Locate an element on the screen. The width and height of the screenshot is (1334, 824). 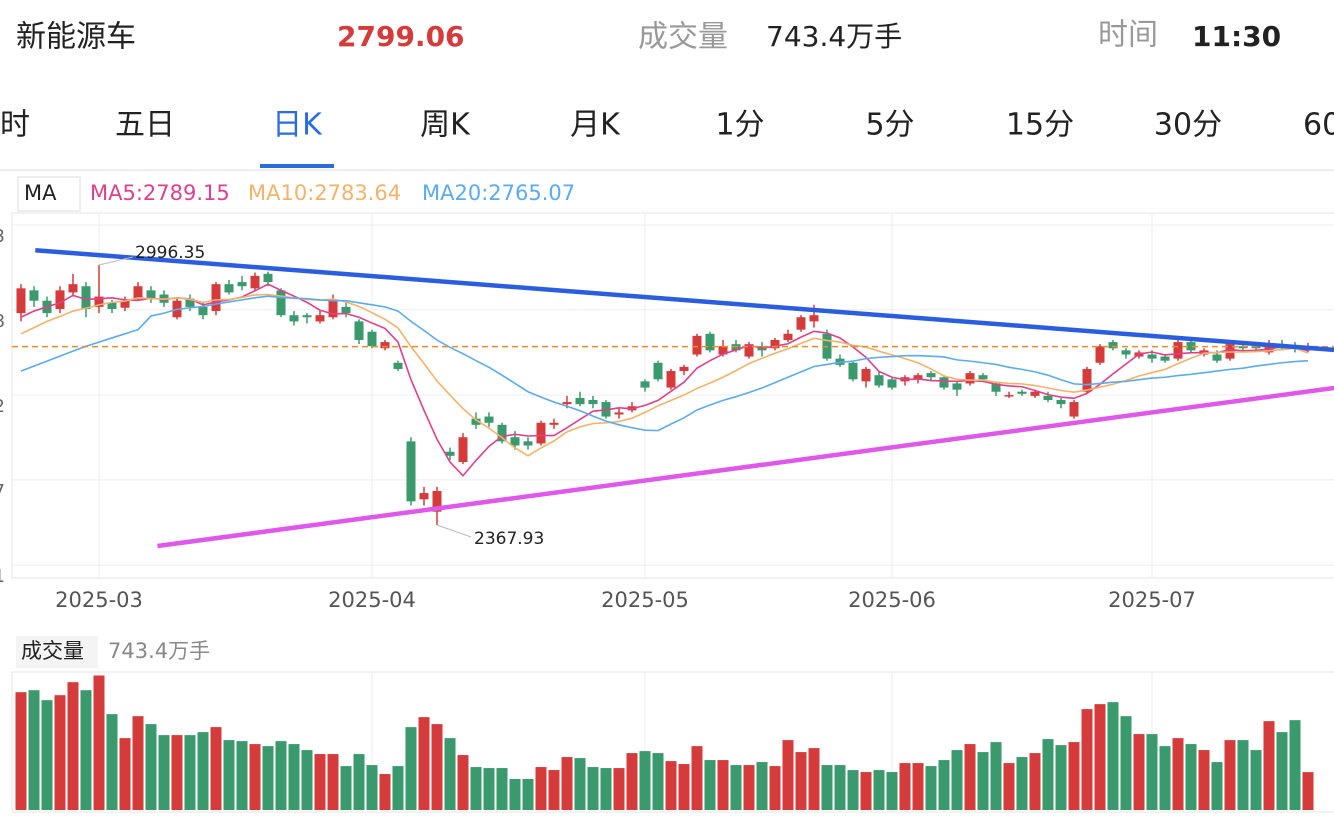
tab: 月K is located at coordinates (595, 125).